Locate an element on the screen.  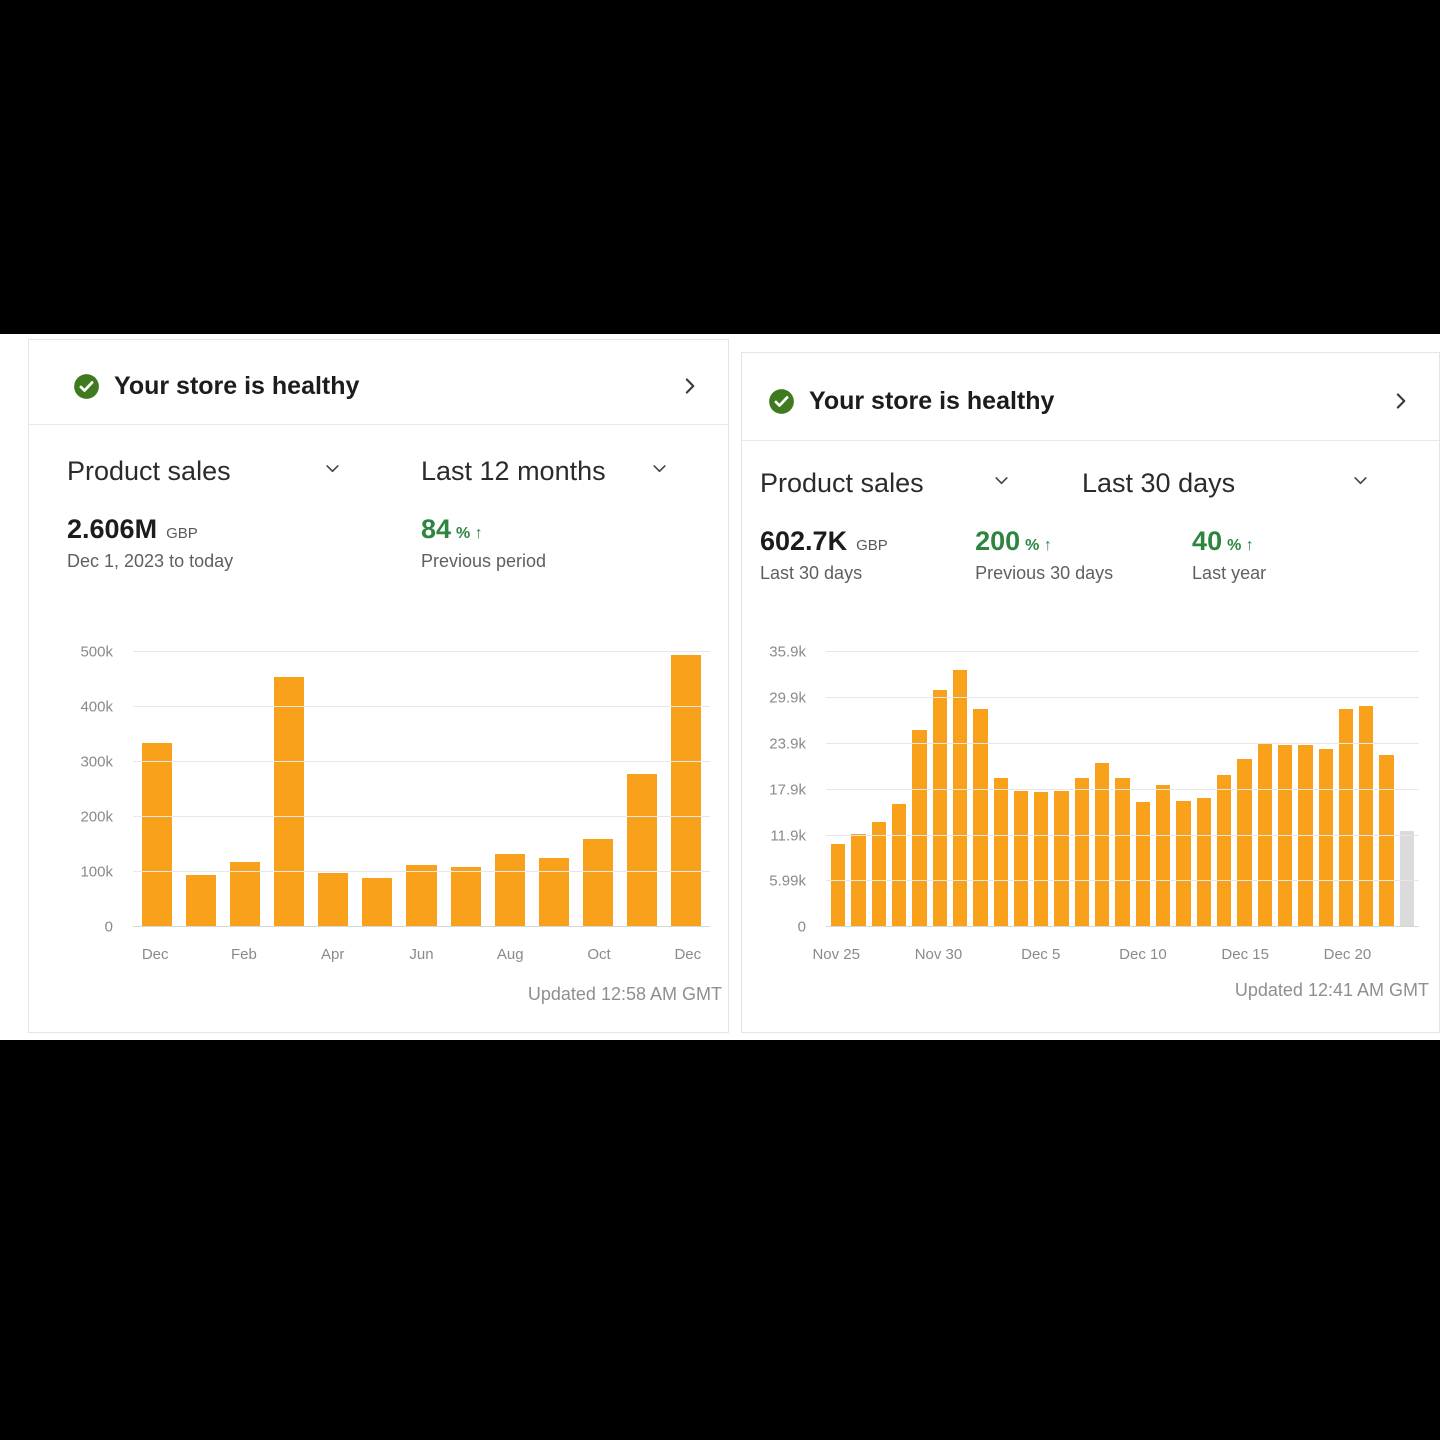
y-axis-tick-label: 23.9k is located at coordinates (787, 744).